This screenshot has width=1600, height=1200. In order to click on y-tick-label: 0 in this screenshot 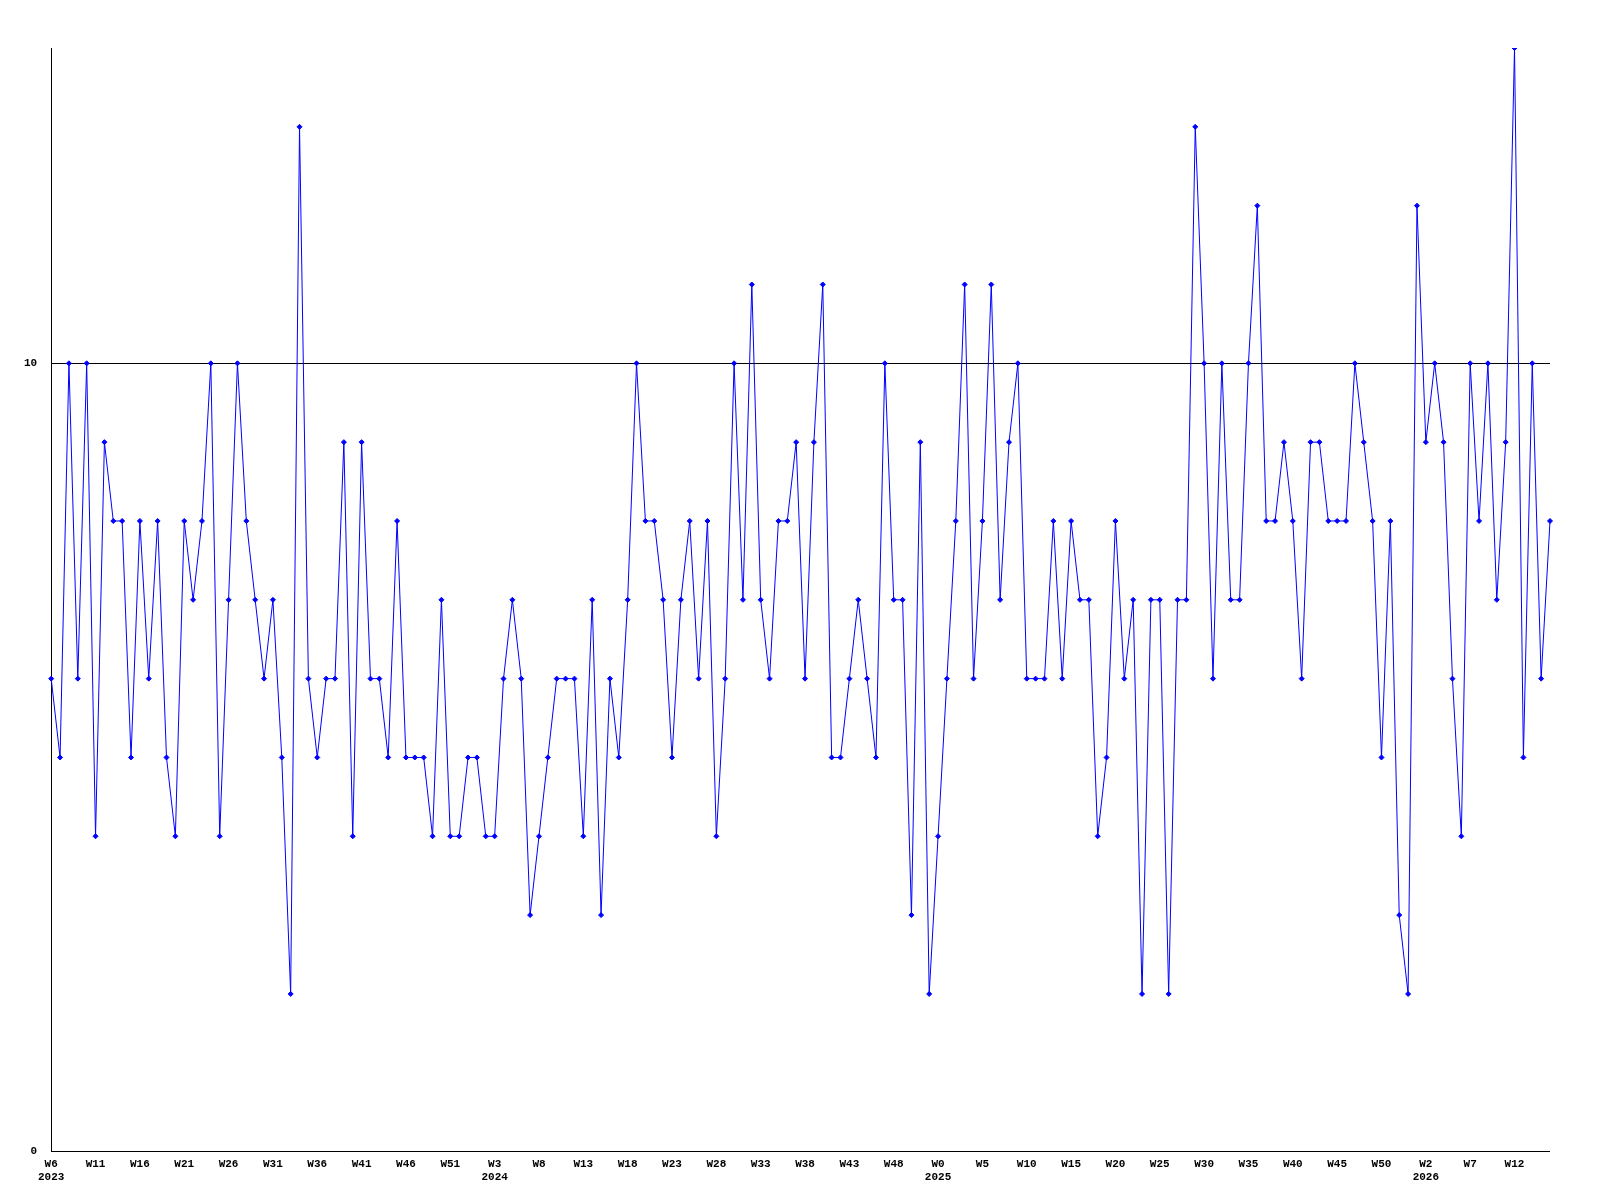, I will do `click(34, 1151)`.